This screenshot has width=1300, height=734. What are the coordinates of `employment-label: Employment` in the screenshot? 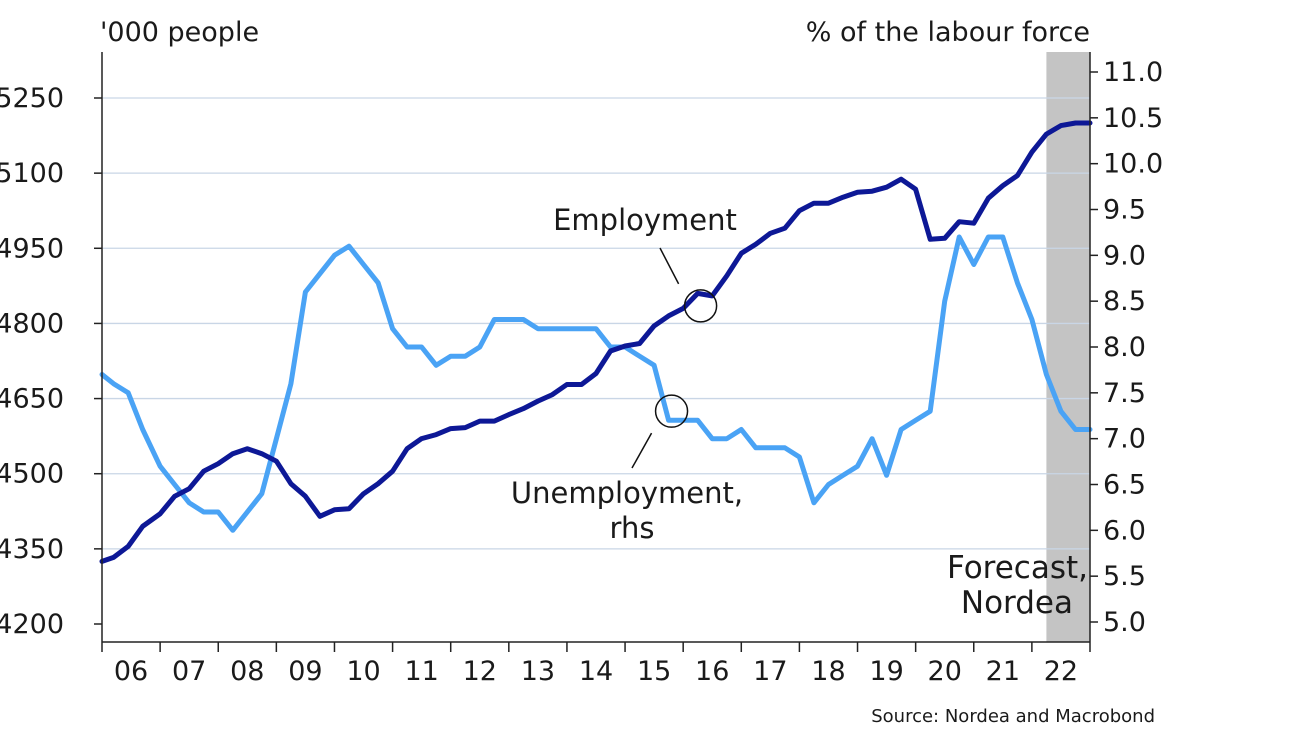 It's located at (645, 220).